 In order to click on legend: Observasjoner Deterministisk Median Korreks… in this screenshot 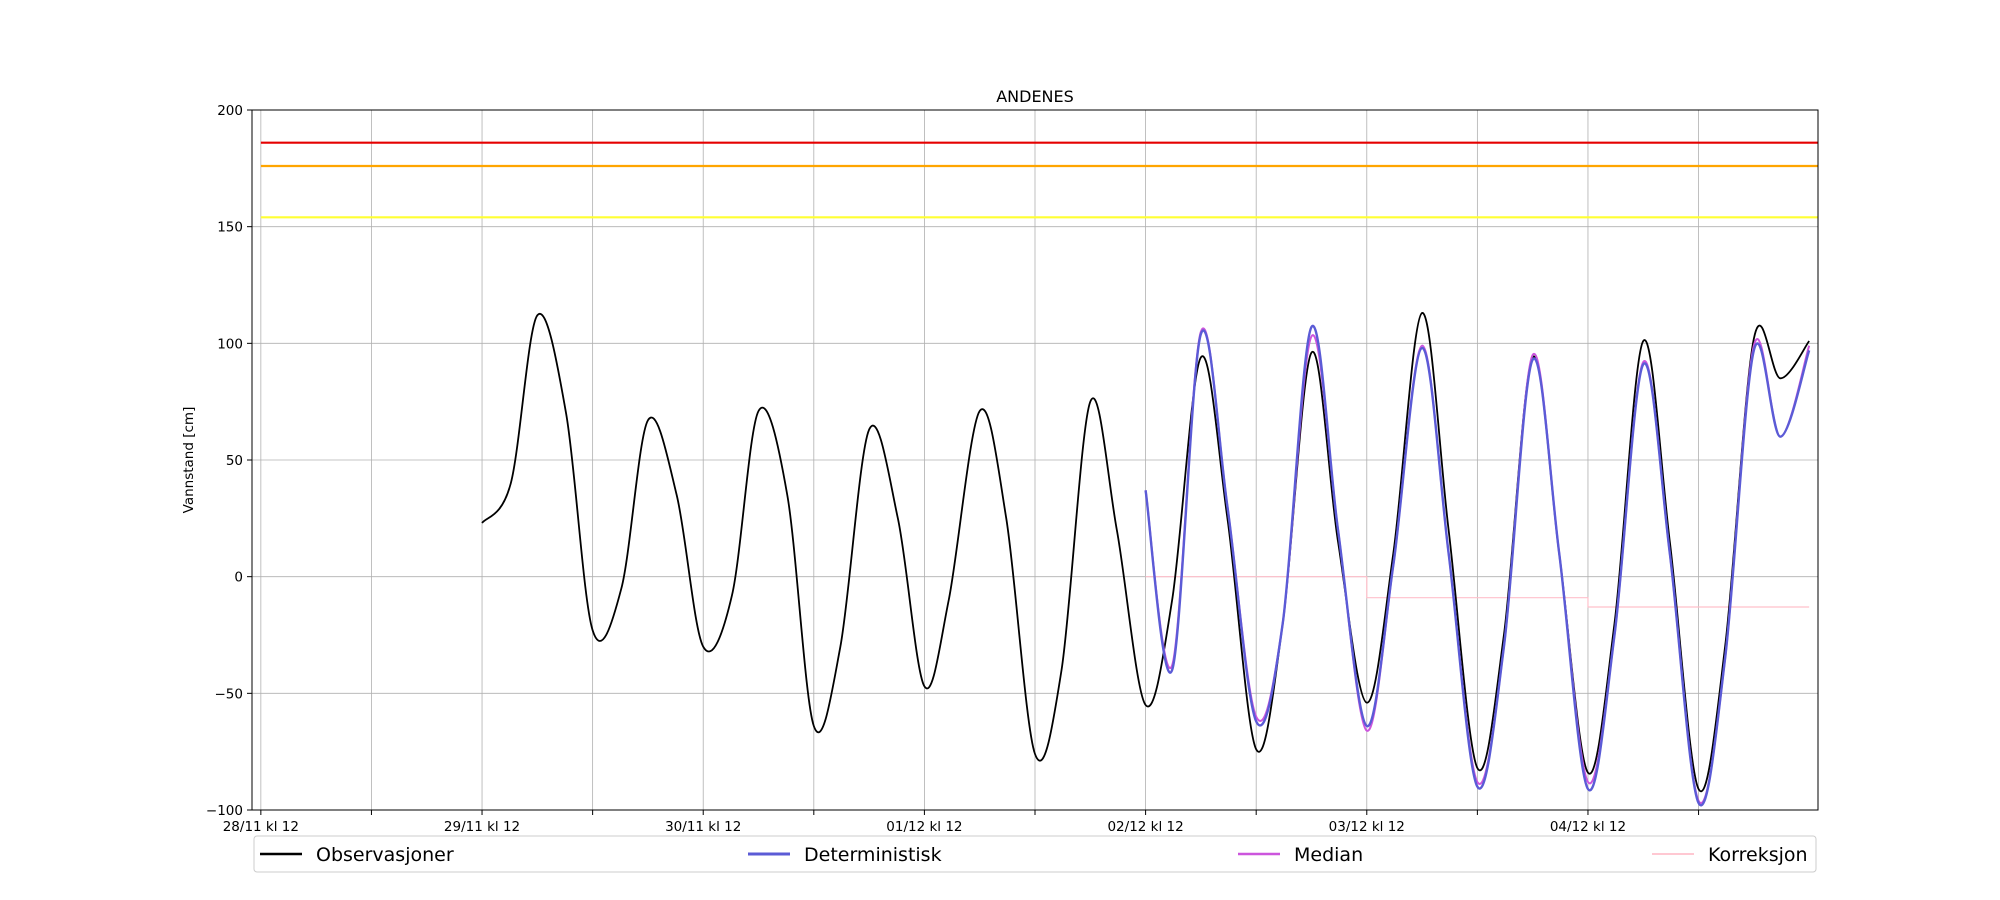, I will do `click(1035, 854)`.